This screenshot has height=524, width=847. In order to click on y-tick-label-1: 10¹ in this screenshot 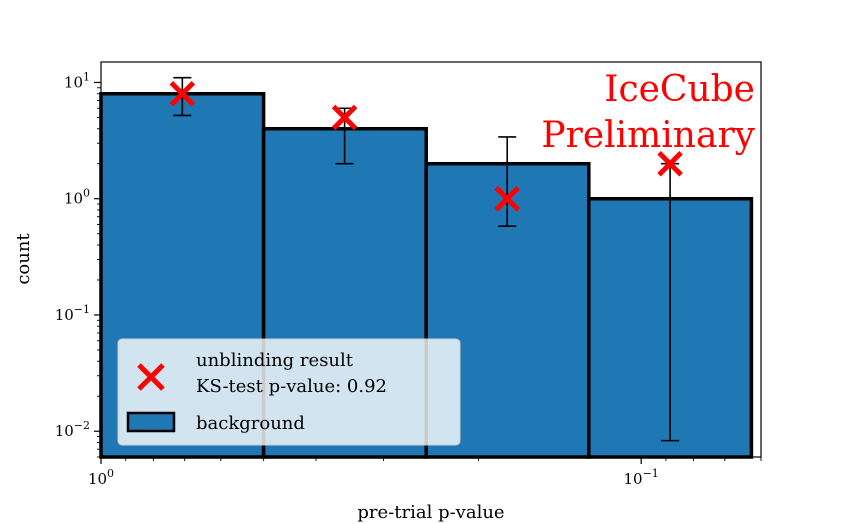, I will do `click(77, 80)`.